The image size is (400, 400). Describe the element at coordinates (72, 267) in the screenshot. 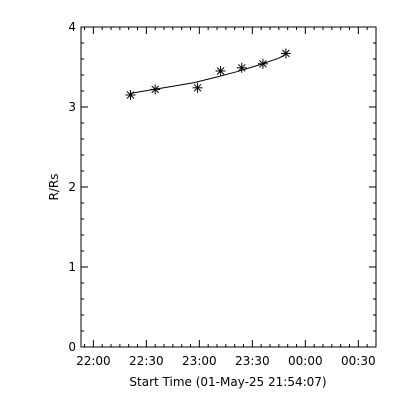

I see `y-tick-label: 1` at that location.